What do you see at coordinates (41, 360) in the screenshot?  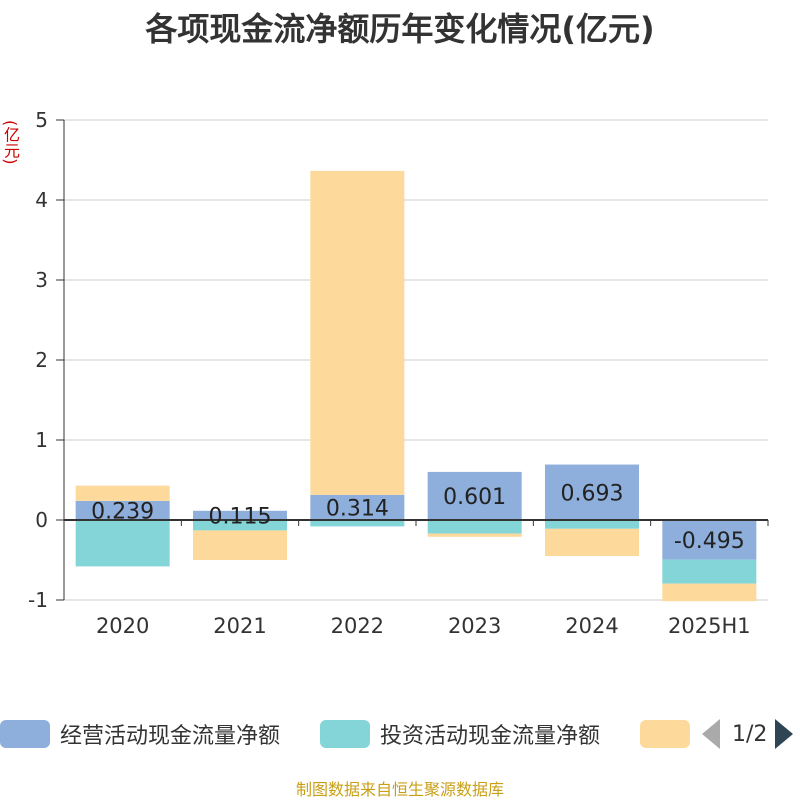 I see `y-tick-label: 2` at bounding box center [41, 360].